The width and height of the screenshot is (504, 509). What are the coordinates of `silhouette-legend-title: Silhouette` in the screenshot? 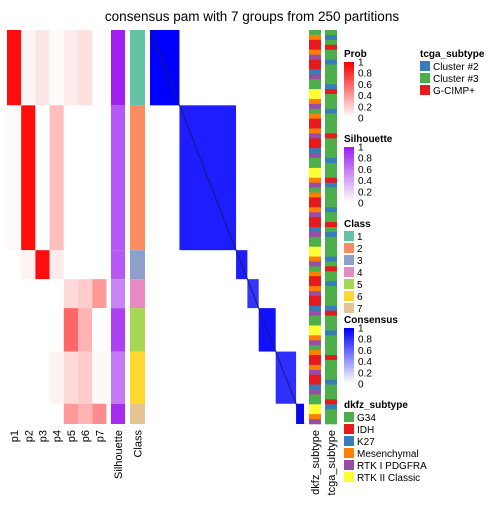 It's located at (368, 139).